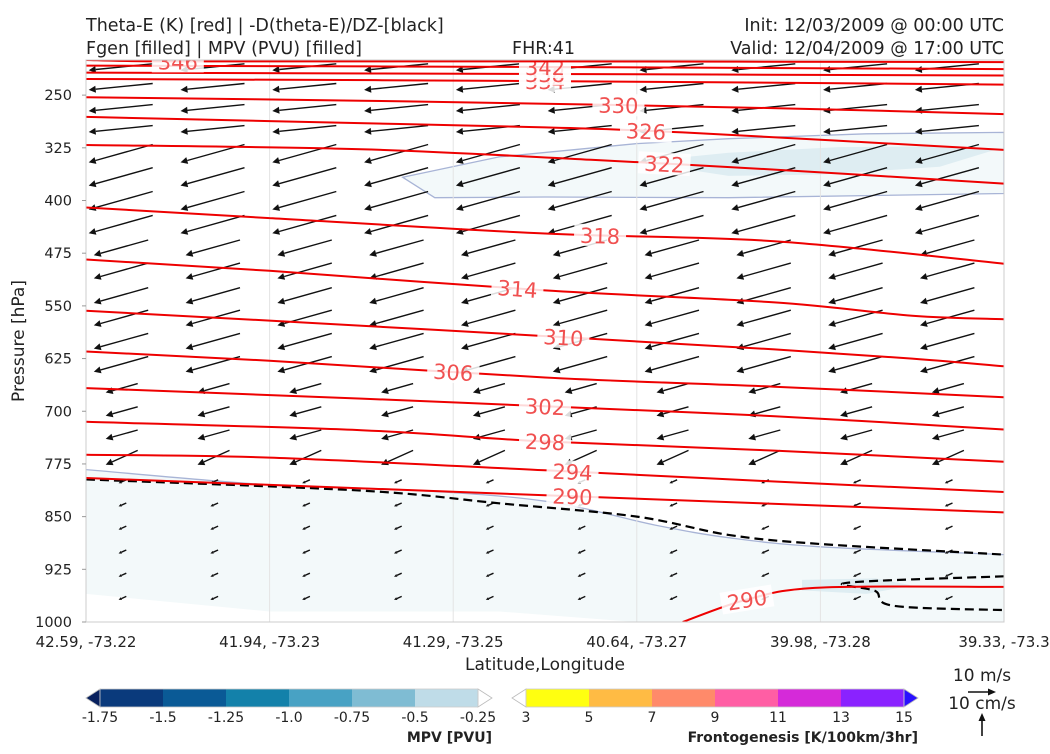  I want to click on colorbar-tick-label: 5, so click(589, 718).